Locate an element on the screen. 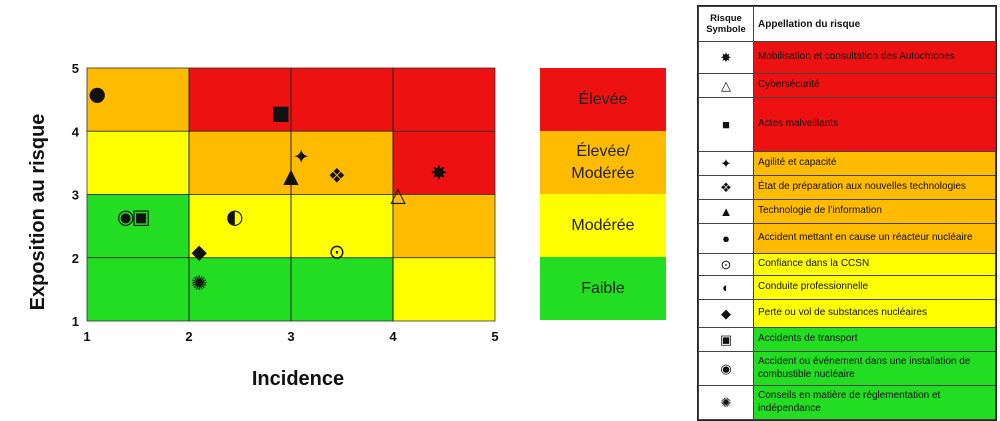 This screenshot has height=421, width=1000. risk-symbol-cell: ▲ is located at coordinates (726, 211).